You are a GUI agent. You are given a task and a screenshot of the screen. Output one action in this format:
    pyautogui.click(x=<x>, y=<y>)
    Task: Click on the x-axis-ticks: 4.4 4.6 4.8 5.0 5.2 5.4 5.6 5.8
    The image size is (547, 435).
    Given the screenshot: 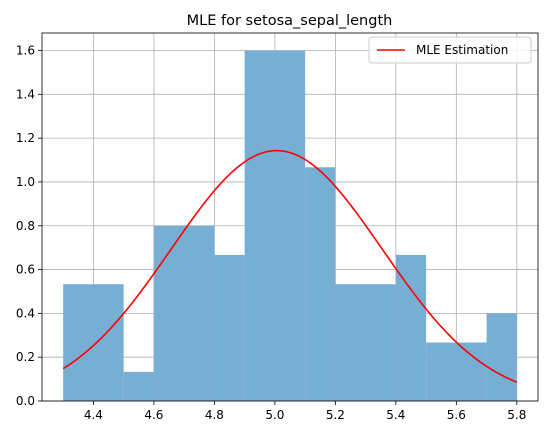 What is the action you would take?
    pyautogui.click(x=305, y=411)
    